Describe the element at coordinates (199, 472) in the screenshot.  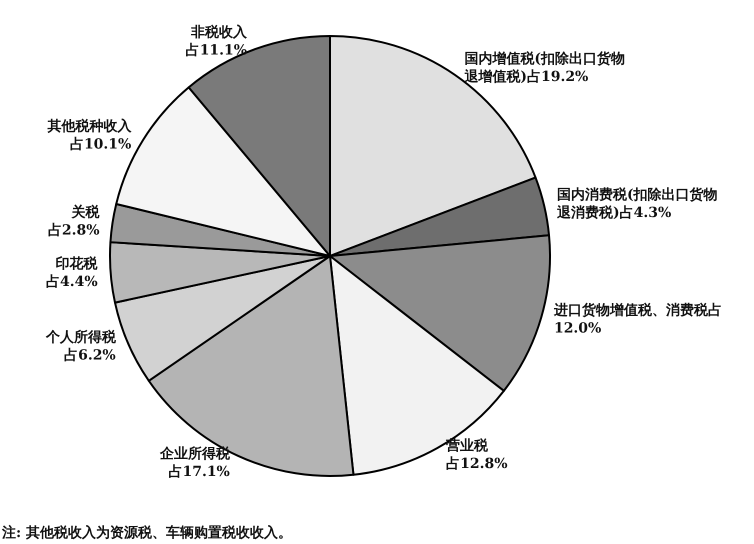
I see `data-label: 占17.1%` at that location.